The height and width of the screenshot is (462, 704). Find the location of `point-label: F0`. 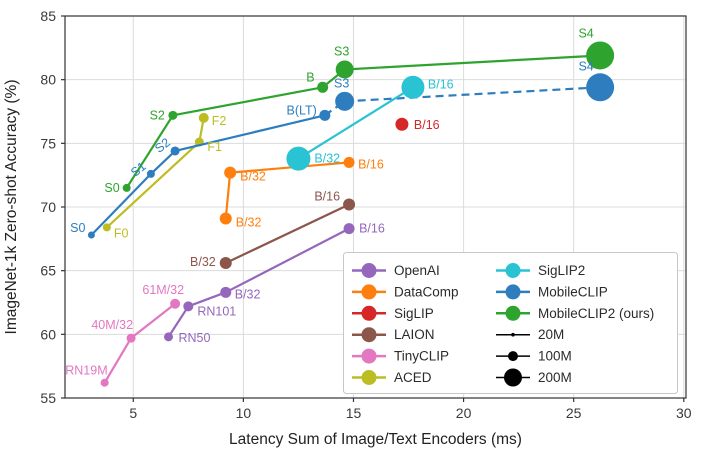

point-label: F0 is located at coordinates (121, 233).